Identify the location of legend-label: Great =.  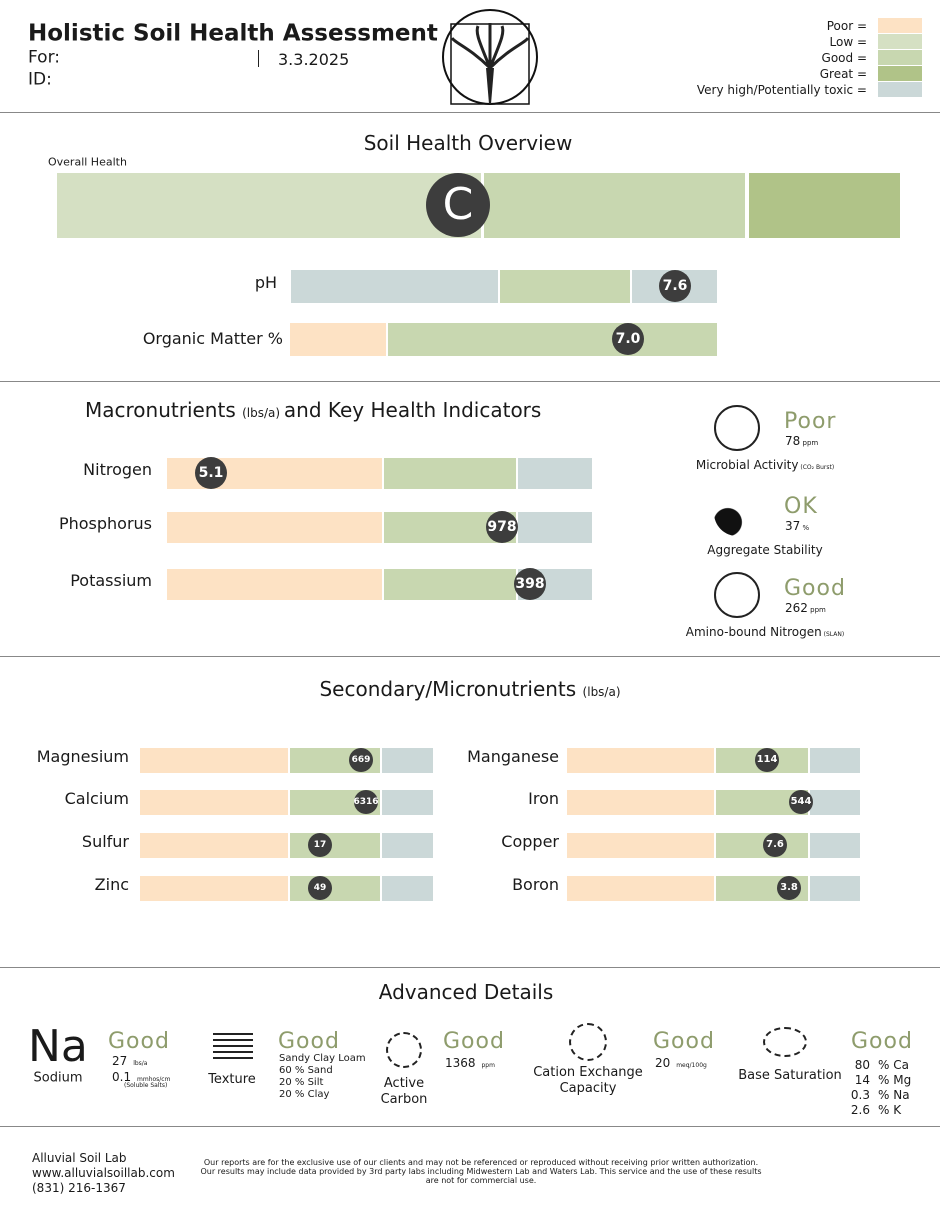
(843, 74).